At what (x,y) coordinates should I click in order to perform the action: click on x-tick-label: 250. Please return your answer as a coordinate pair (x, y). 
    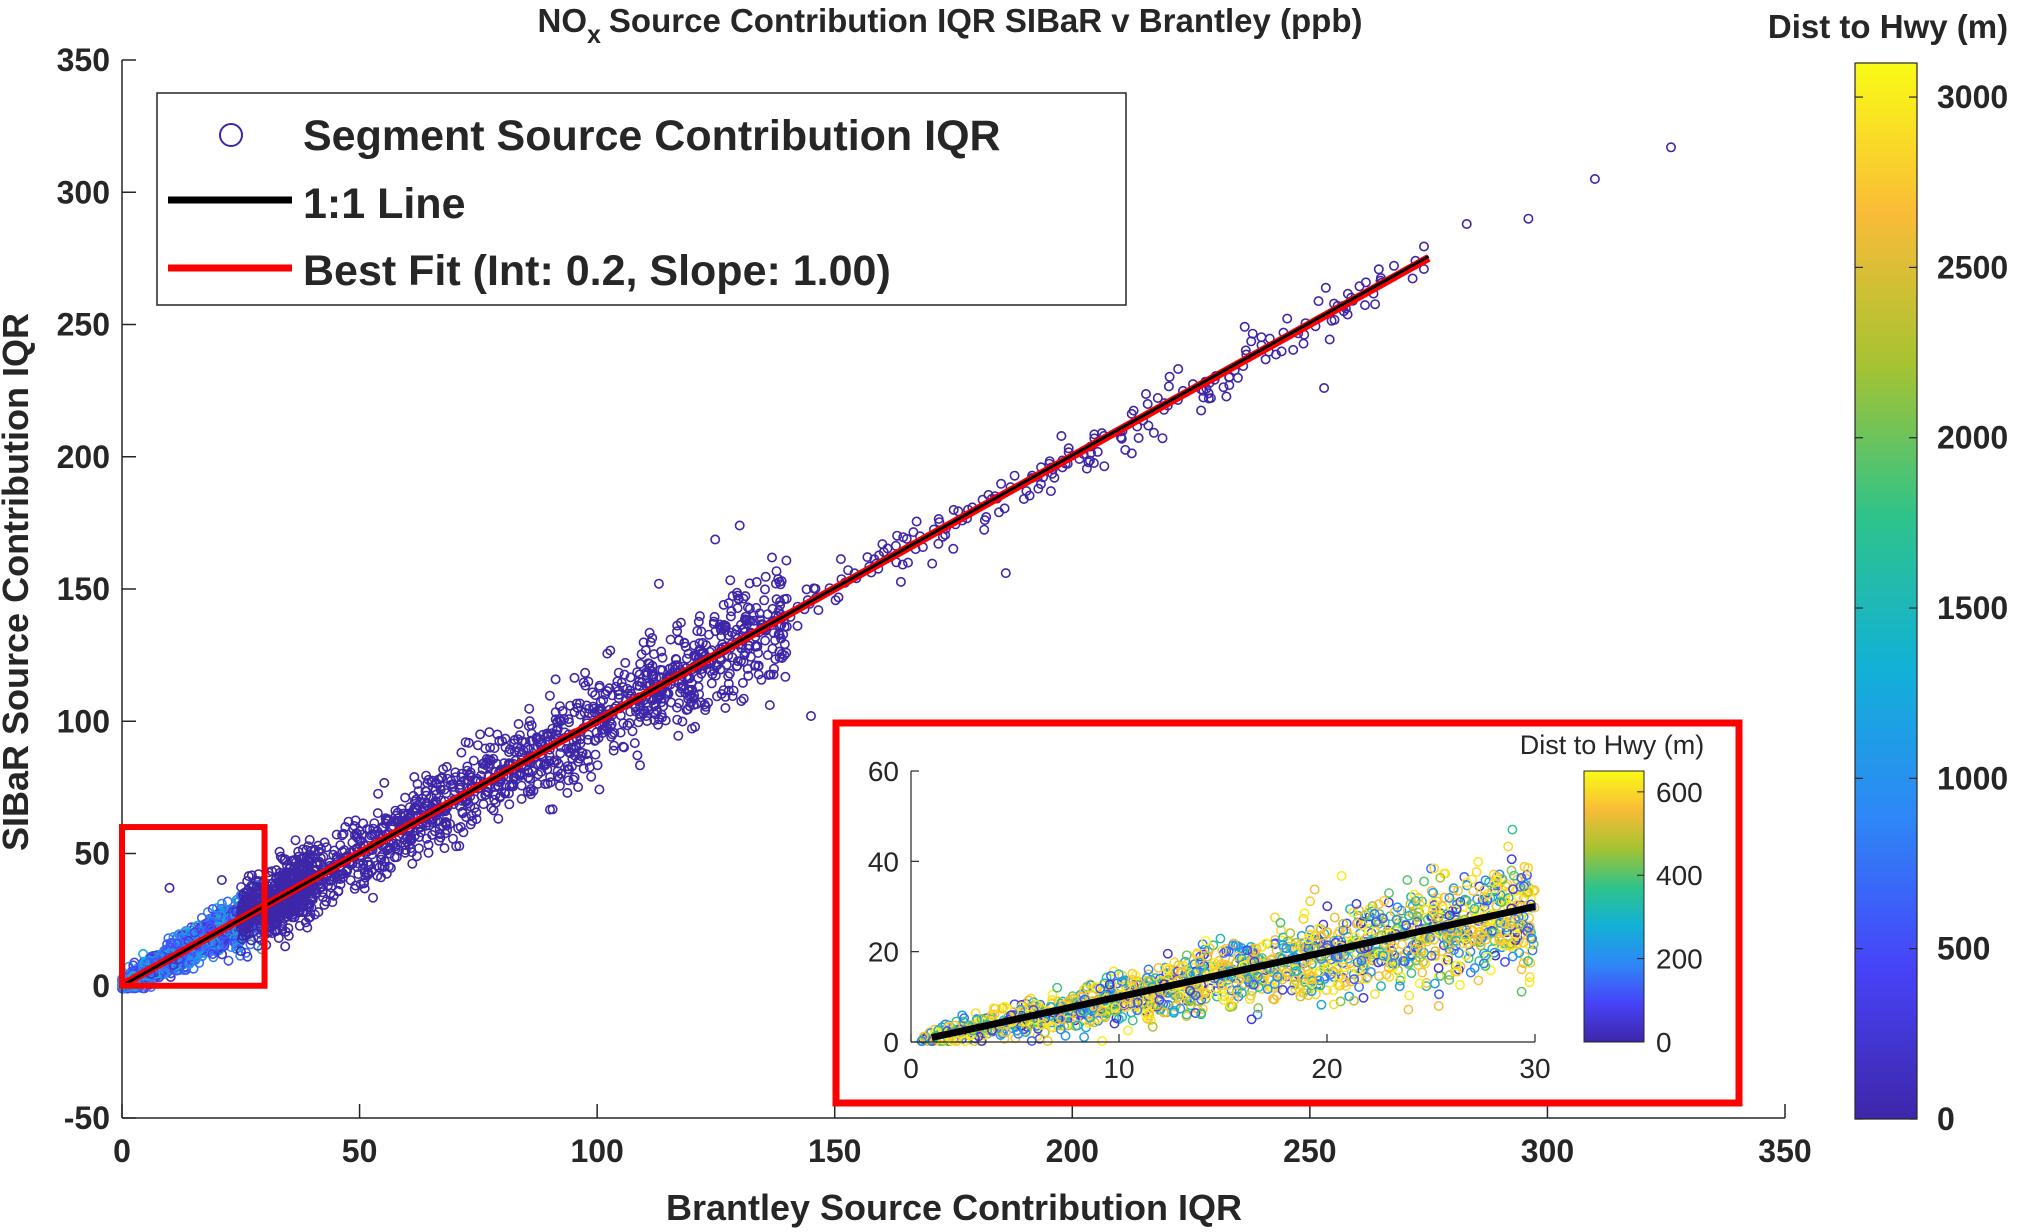
    Looking at the image, I should click on (1309, 1151).